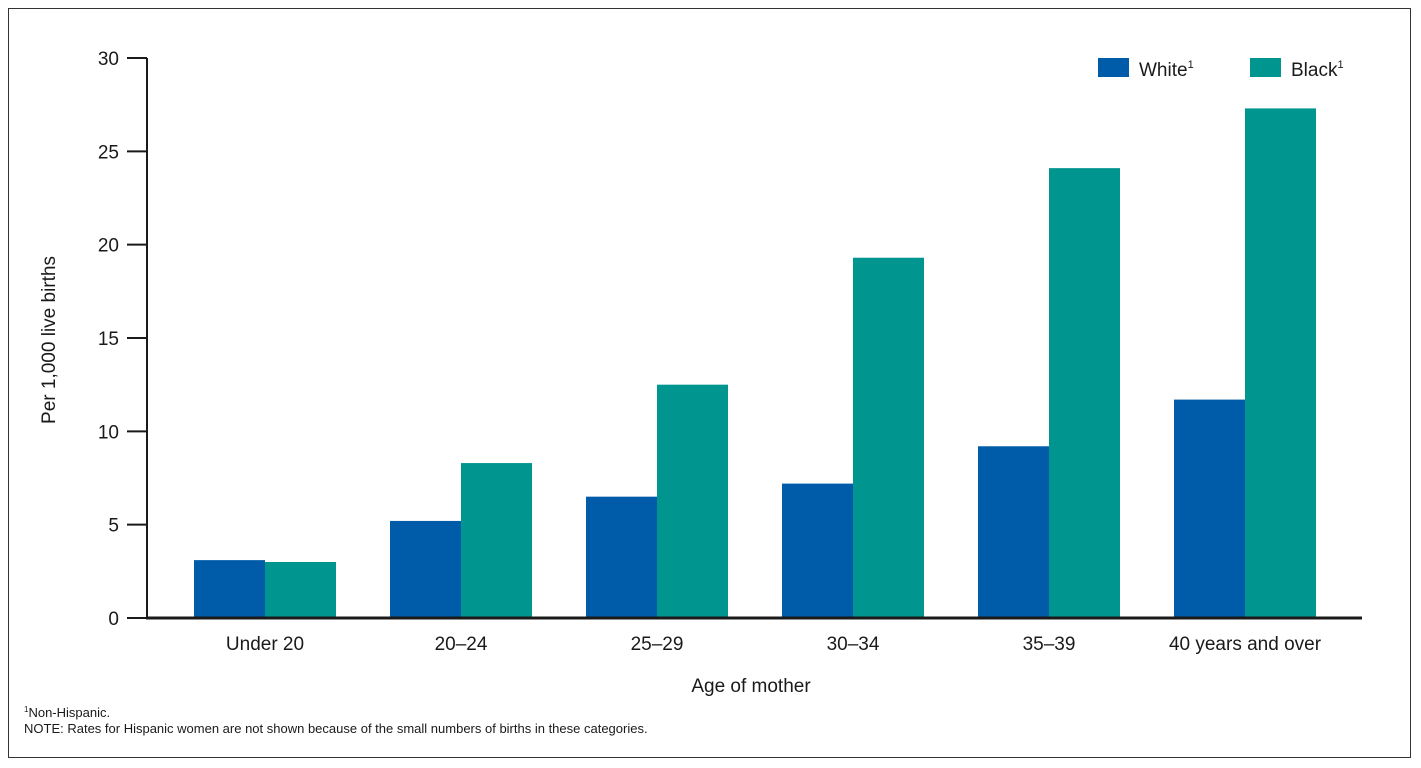 This screenshot has height=768, width=1421. I want to click on y-axis-title: Per 1,000 live births, so click(49, 340).